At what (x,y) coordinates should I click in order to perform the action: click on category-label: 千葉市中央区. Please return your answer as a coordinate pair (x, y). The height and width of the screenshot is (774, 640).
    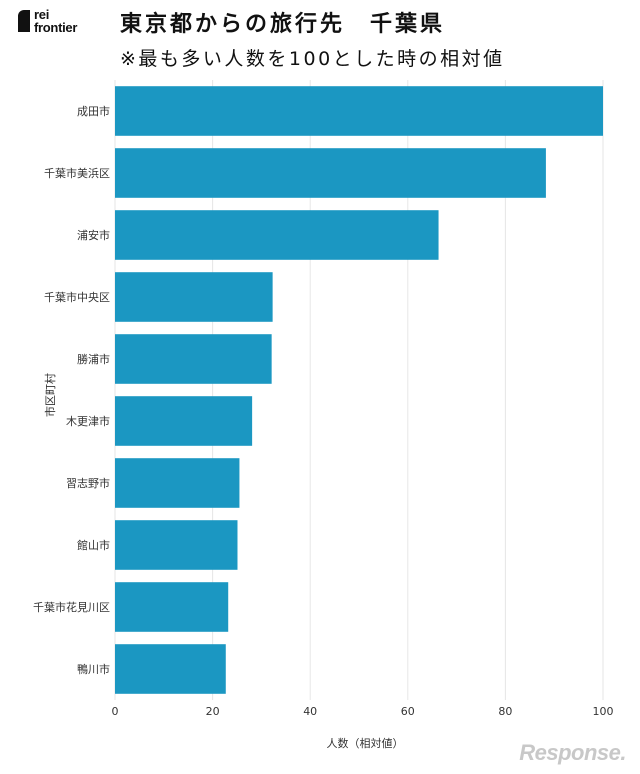
    Looking at the image, I should click on (77, 297).